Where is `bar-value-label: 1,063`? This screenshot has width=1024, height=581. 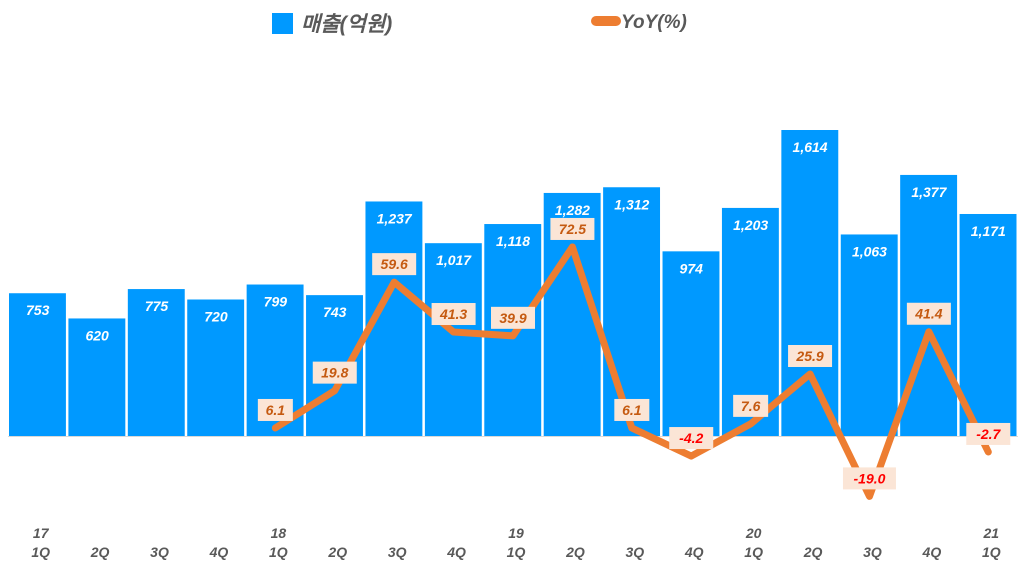
bar-value-label: 1,063 is located at coordinates (869, 251).